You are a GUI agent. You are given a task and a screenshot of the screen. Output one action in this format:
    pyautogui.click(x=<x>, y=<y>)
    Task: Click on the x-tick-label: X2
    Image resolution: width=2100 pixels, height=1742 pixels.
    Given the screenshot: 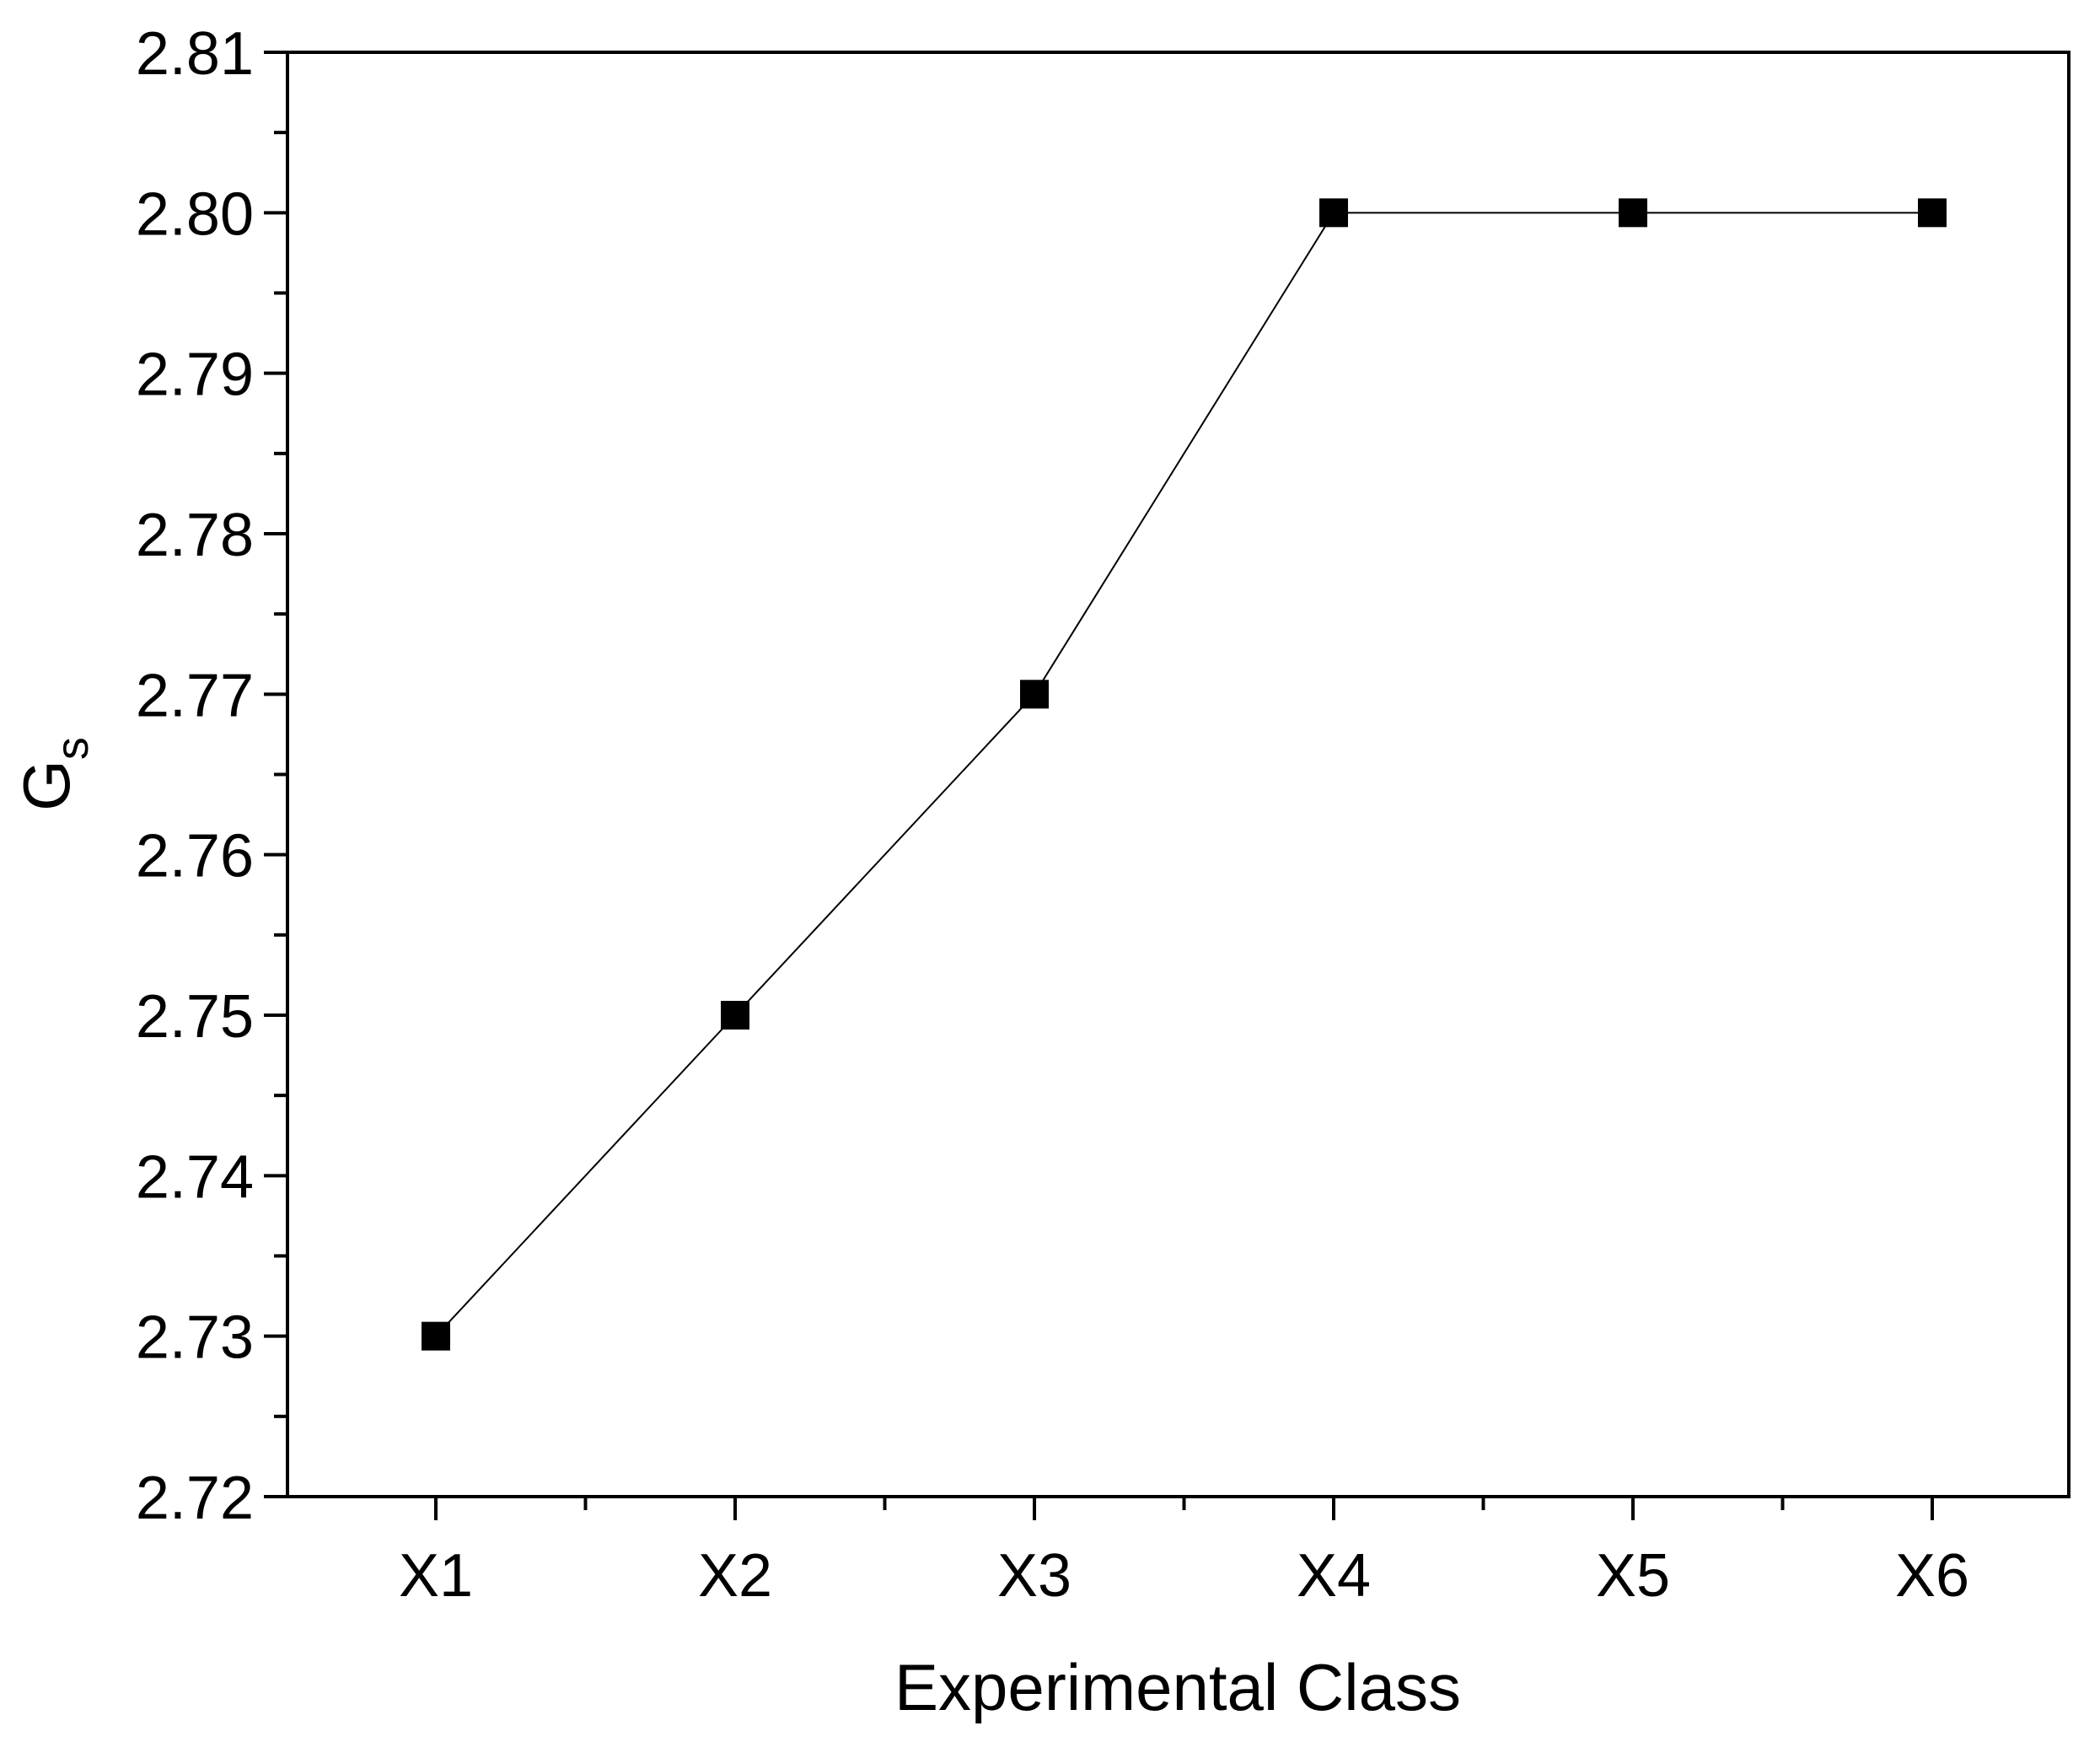 What is the action you would take?
    pyautogui.click(x=735, y=1576)
    